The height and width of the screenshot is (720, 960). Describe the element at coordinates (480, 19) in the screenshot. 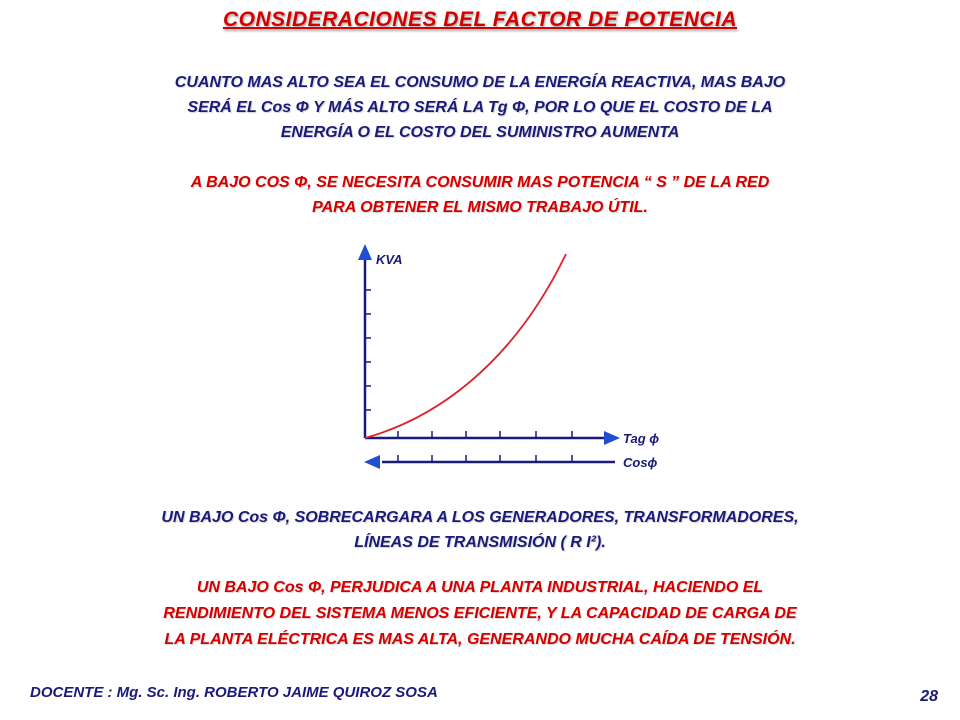

I see `slide-title: CONSIDERACIONES DEL FACTOR DE POTENCIA` at that location.